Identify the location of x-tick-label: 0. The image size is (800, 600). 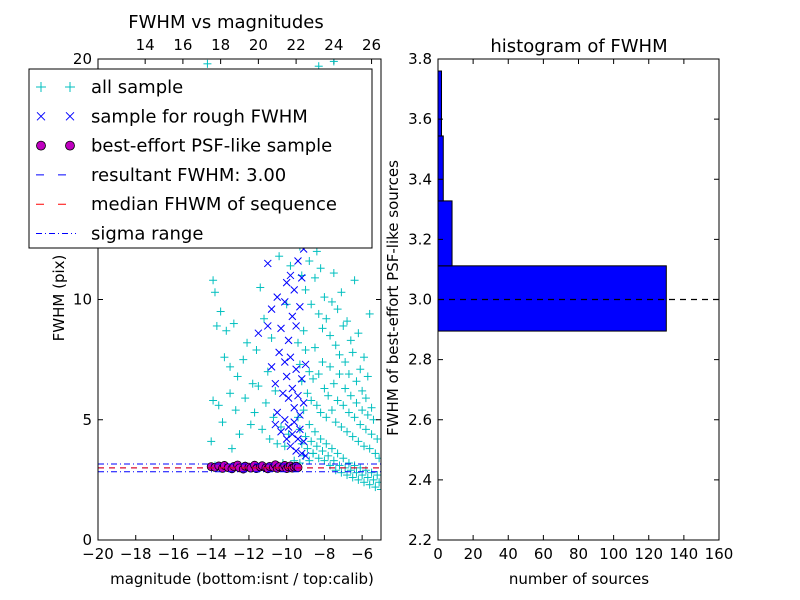
(438, 554).